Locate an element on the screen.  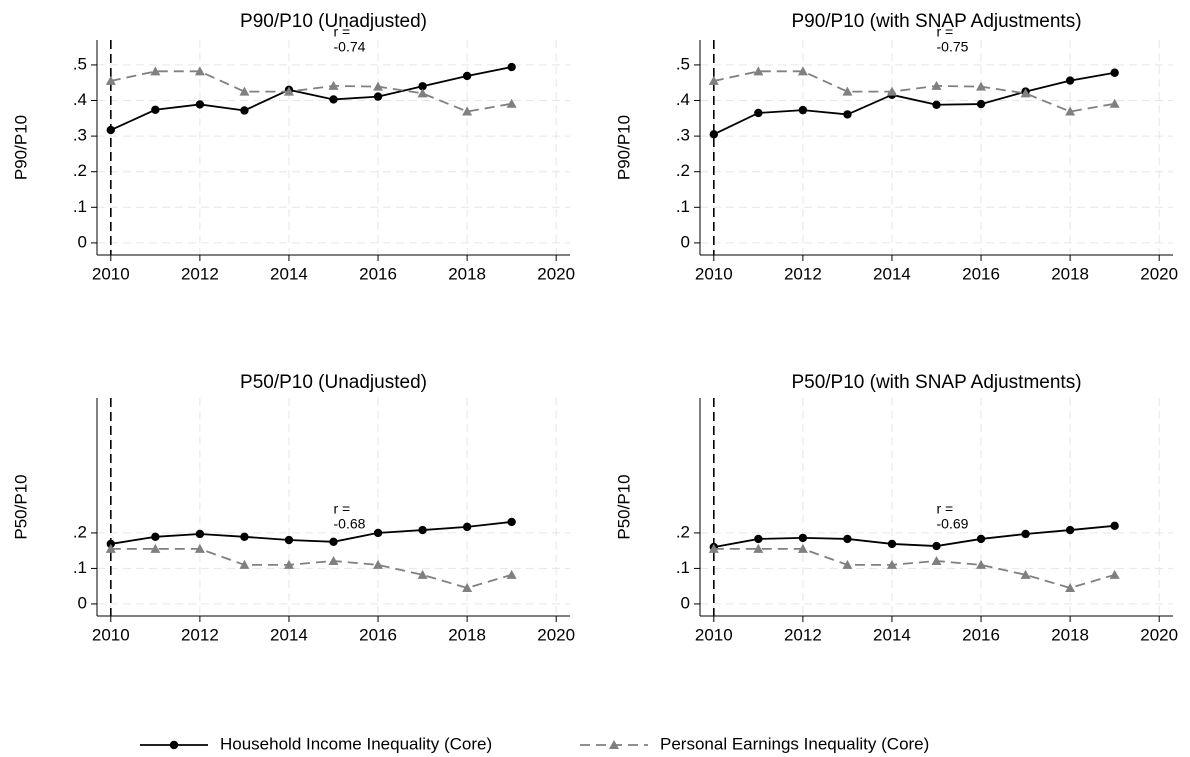
y-tick-label: .3 is located at coordinates (683, 135).